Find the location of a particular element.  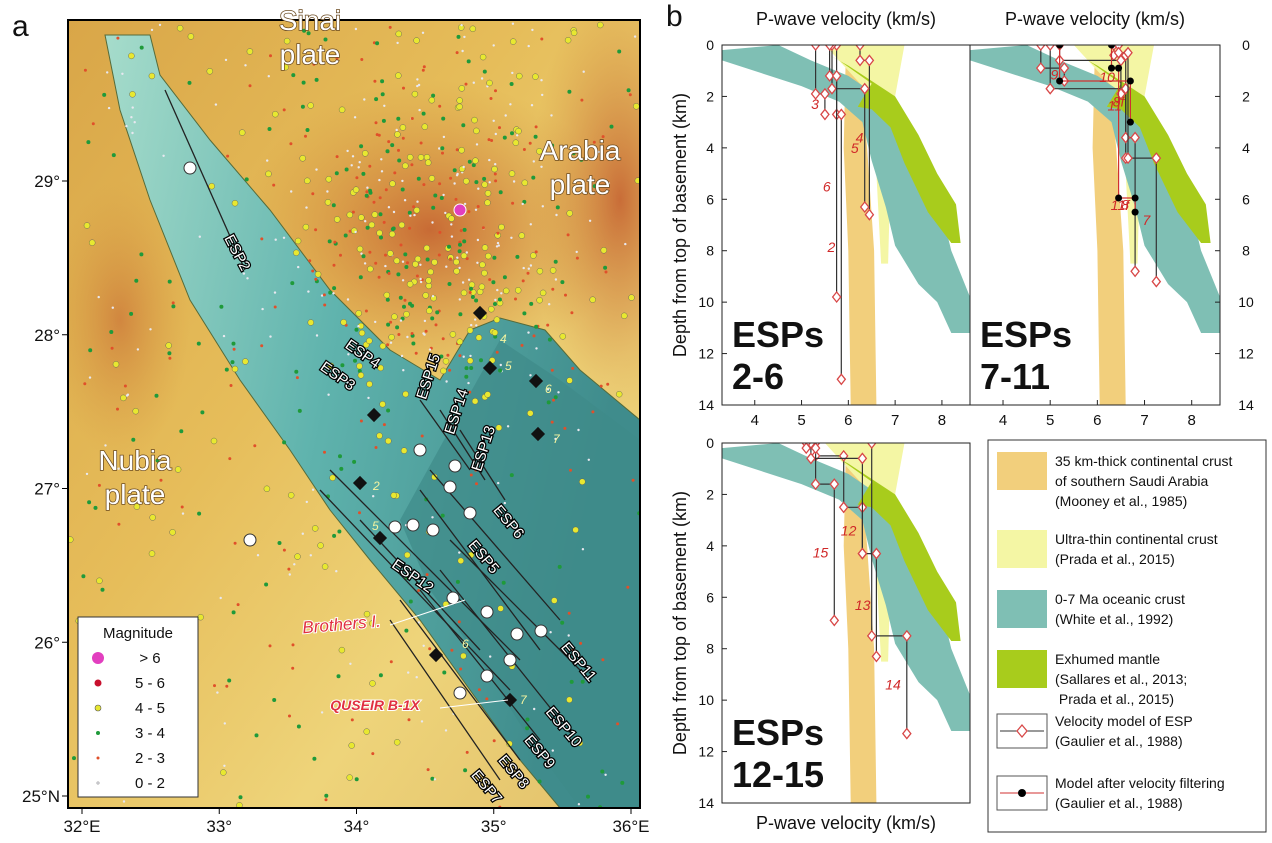

plot-frame is located at coordinates (1095, 225).